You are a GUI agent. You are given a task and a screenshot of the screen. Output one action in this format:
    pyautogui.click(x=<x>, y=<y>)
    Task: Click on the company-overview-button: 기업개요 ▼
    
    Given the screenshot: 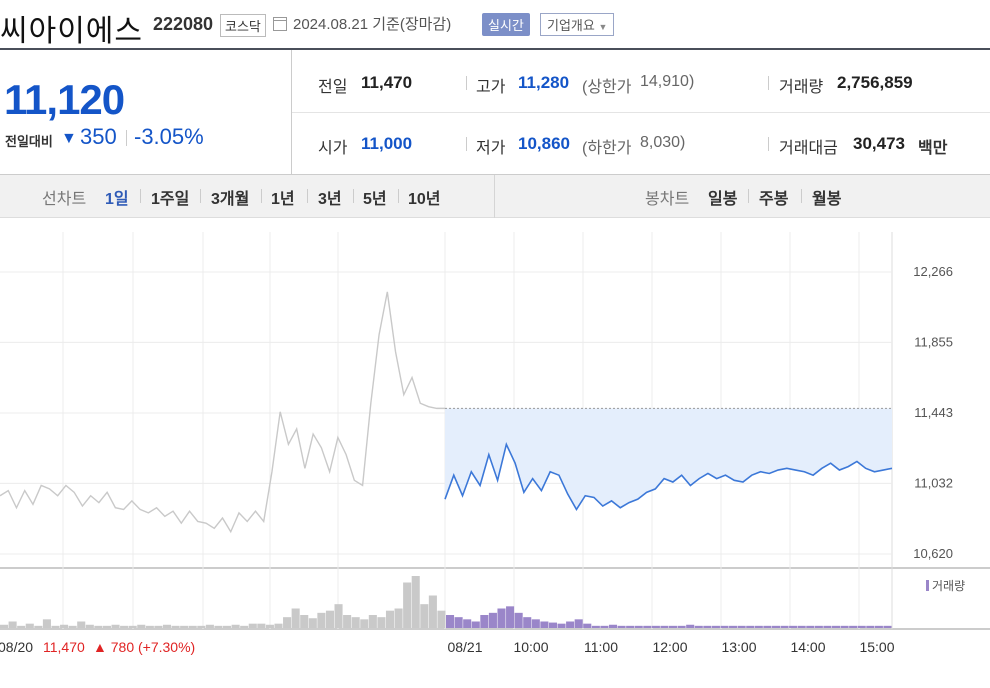 What is the action you would take?
    pyautogui.click(x=577, y=24)
    